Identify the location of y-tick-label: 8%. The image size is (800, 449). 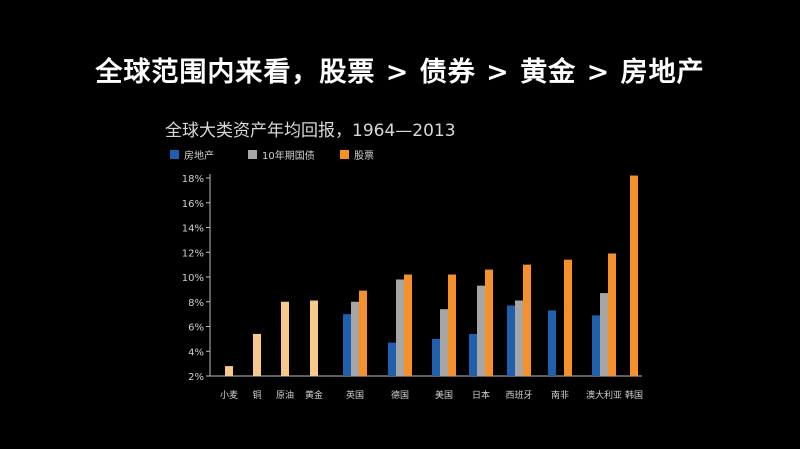
(196, 303).